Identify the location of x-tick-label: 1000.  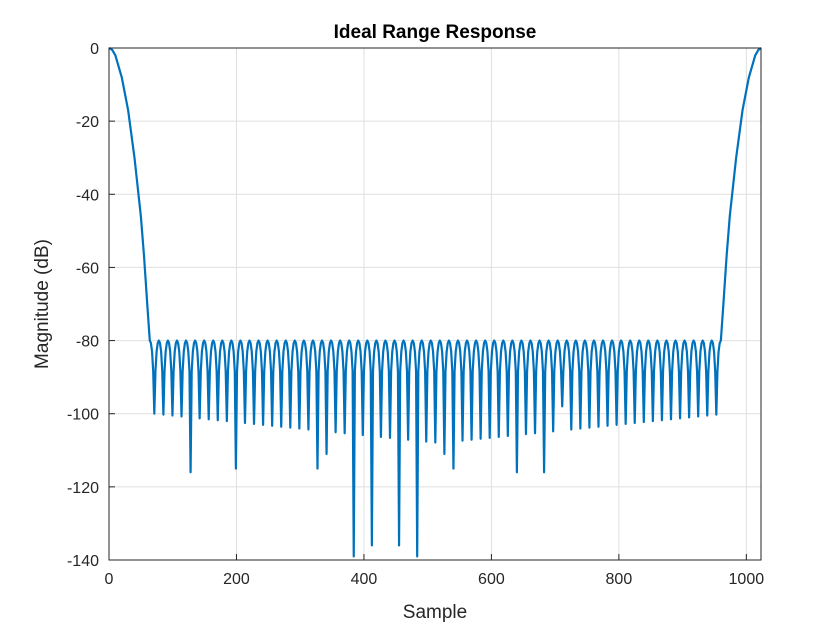
(747, 579).